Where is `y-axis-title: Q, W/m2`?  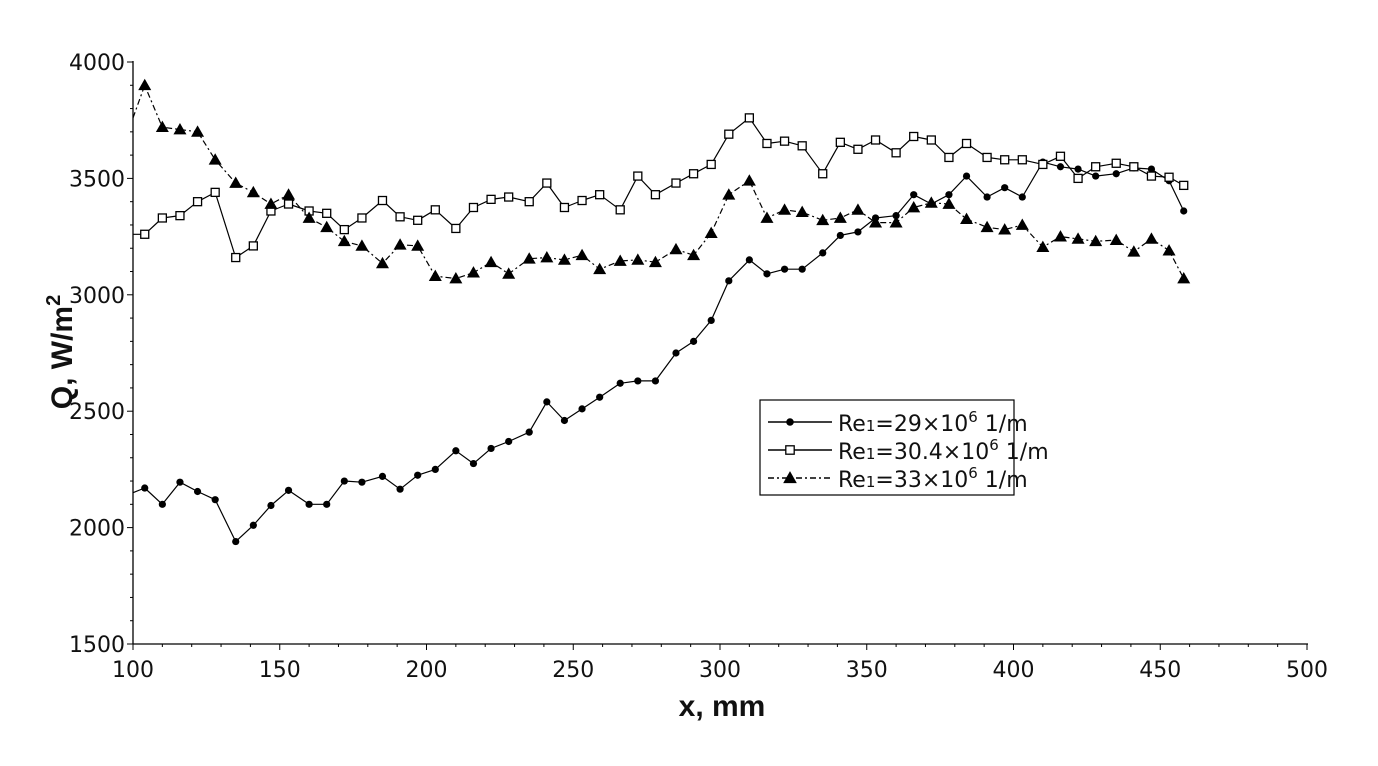 y-axis-title: Q, W/m2 is located at coordinates (61, 352).